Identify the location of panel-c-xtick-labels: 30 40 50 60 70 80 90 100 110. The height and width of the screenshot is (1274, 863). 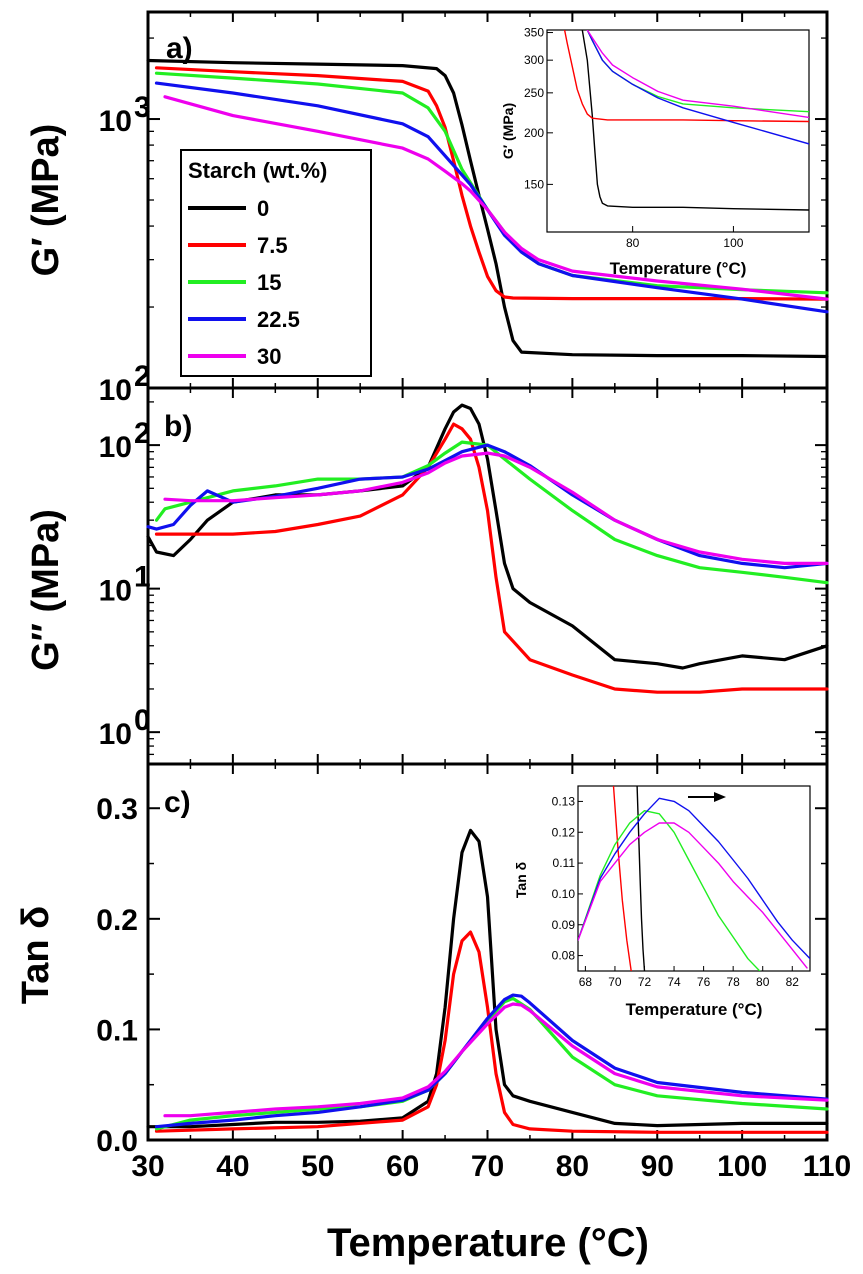
(491, 1166).